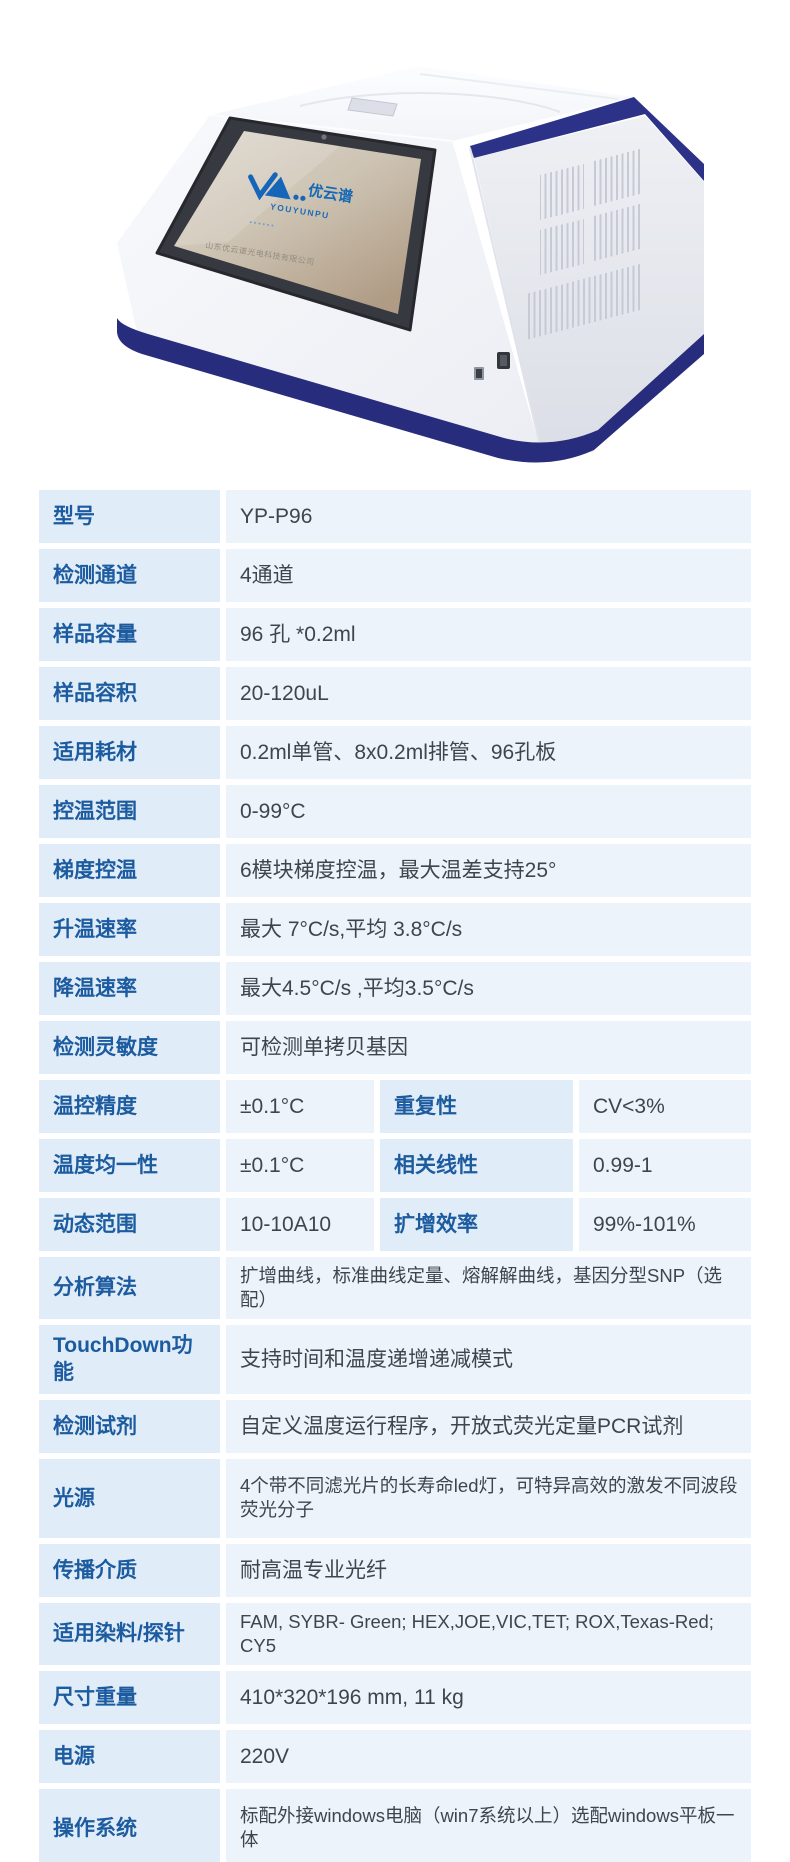 The image size is (790, 1862). I want to click on spec-value: 4个带不同滤光片的长寿命led灯，可特异高效的激发不同波段荧光分子, so click(488, 1498).